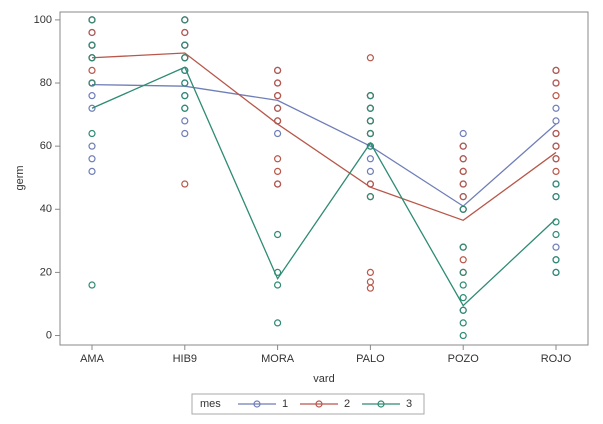 Image resolution: width=603 pixels, height=424 pixels. I want to click on y-tick-label: 80, so click(46, 83).